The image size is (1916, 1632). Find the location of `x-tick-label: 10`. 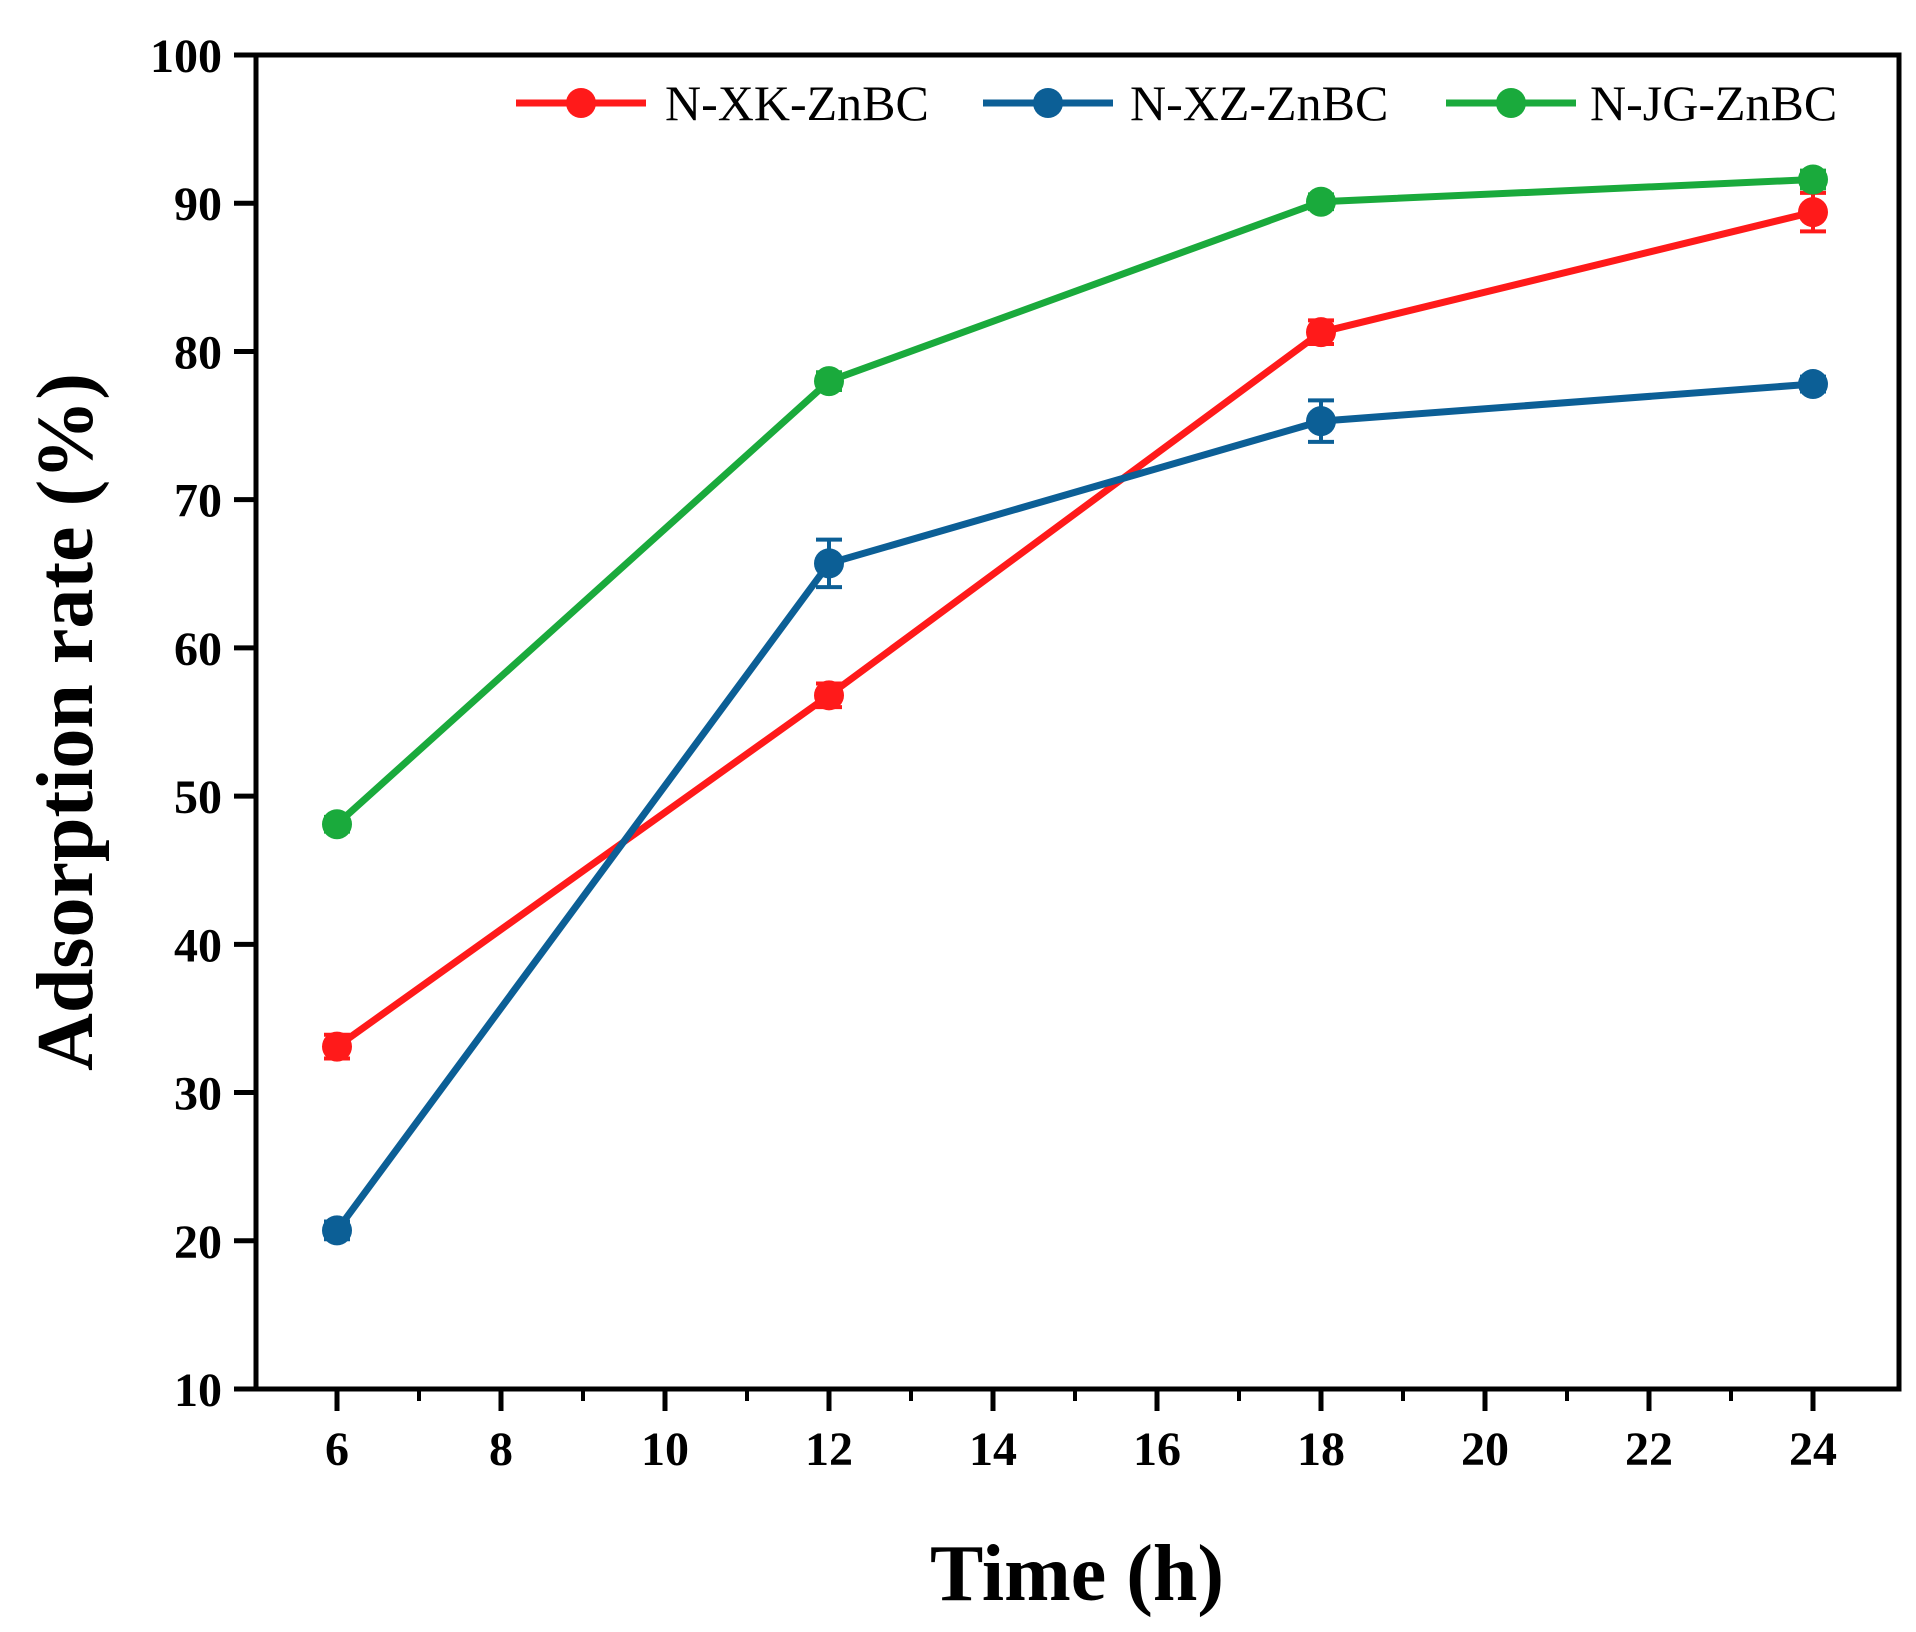

x-tick-label: 10 is located at coordinates (665, 1449).